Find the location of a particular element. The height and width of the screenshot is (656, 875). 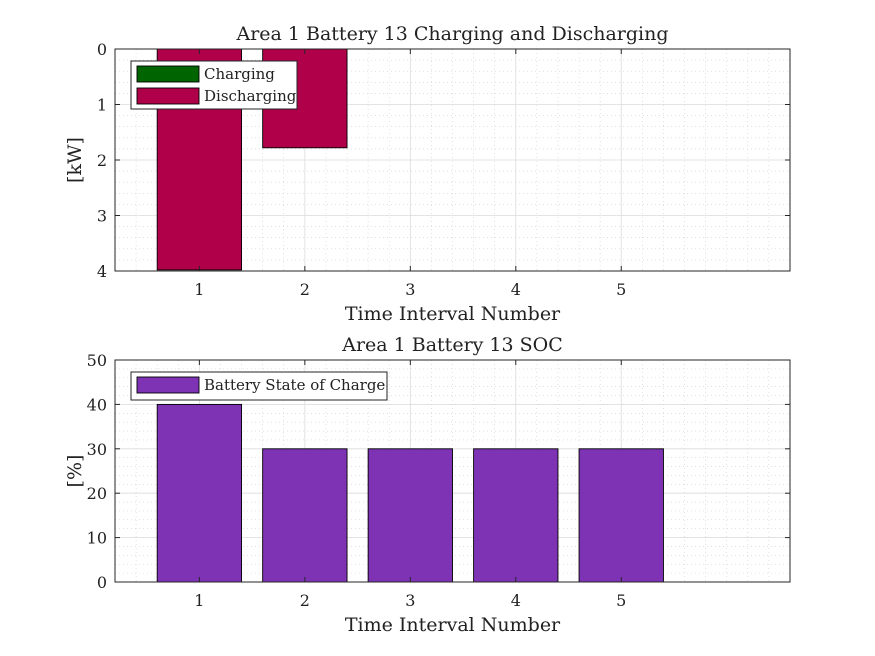

y-tick-label: 2 is located at coordinates (102, 160).